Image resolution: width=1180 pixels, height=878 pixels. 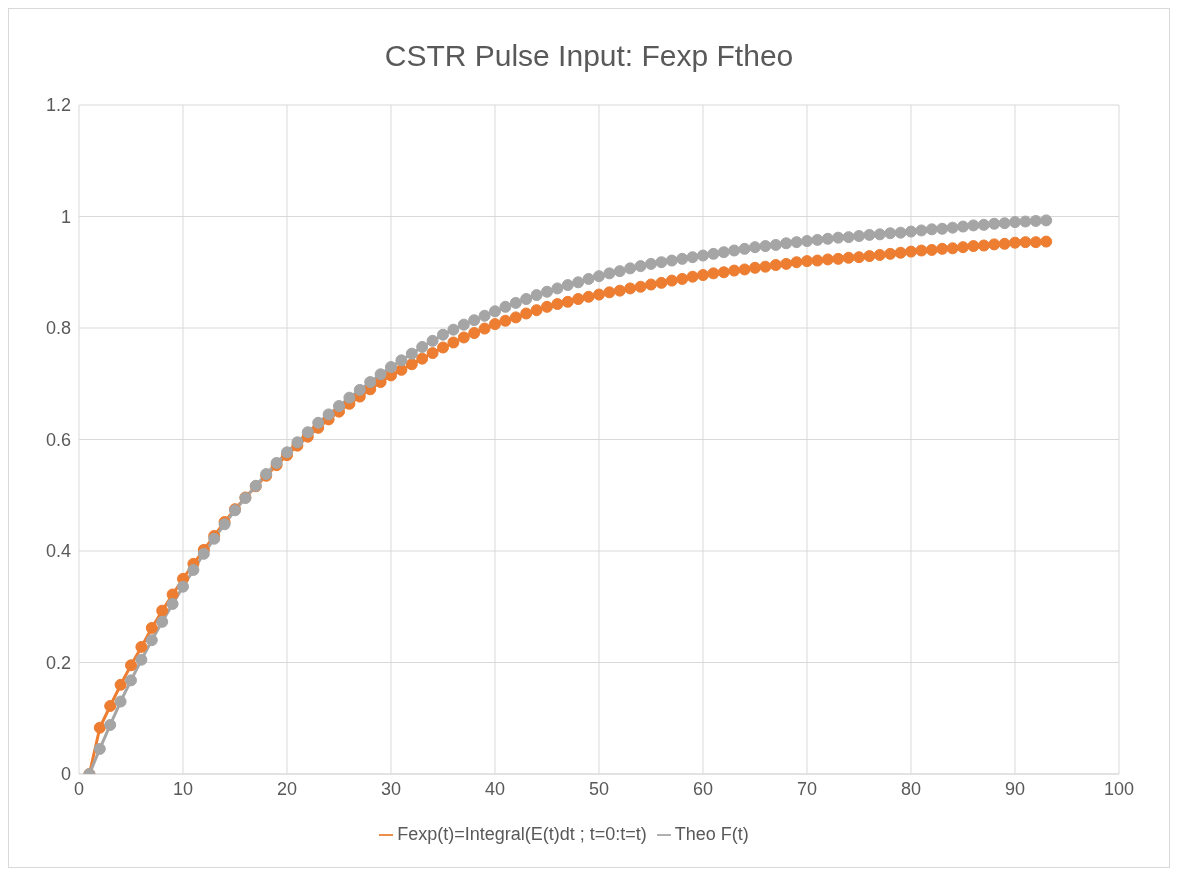 What do you see at coordinates (711, 834) in the screenshot?
I see `legend-label: Theo F(t)` at bounding box center [711, 834].